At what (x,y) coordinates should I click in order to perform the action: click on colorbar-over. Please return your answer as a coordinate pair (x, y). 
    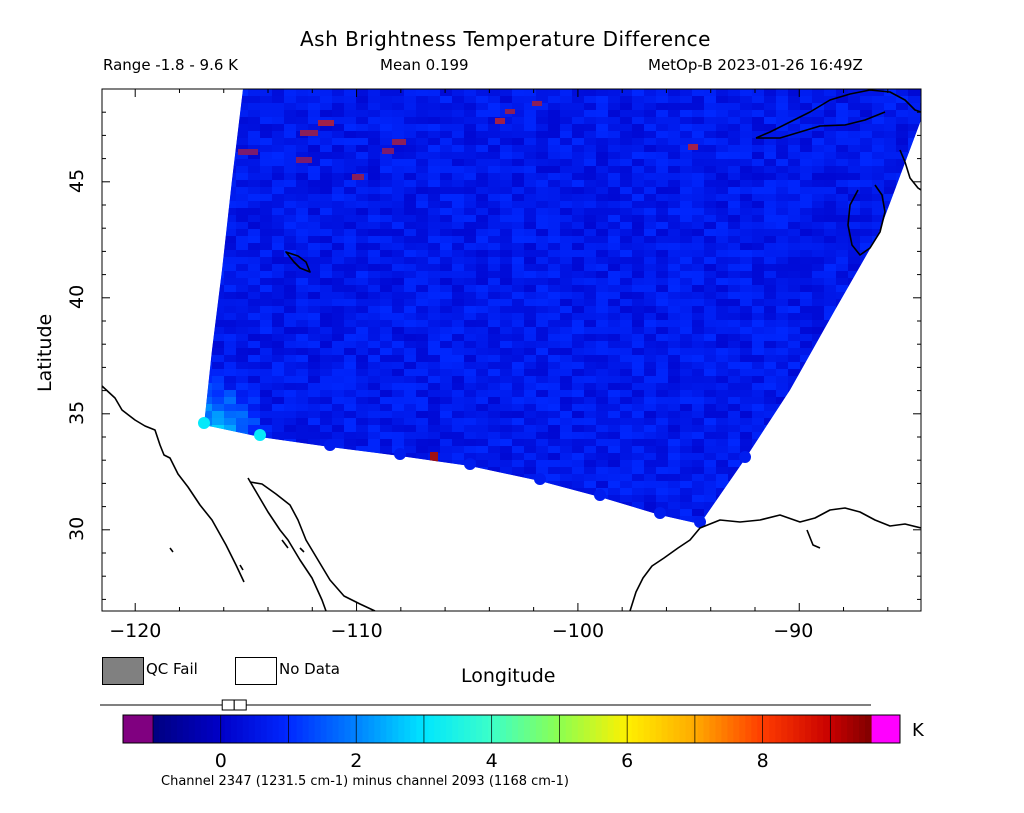
    Looking at the image, I should click on (885, 729).